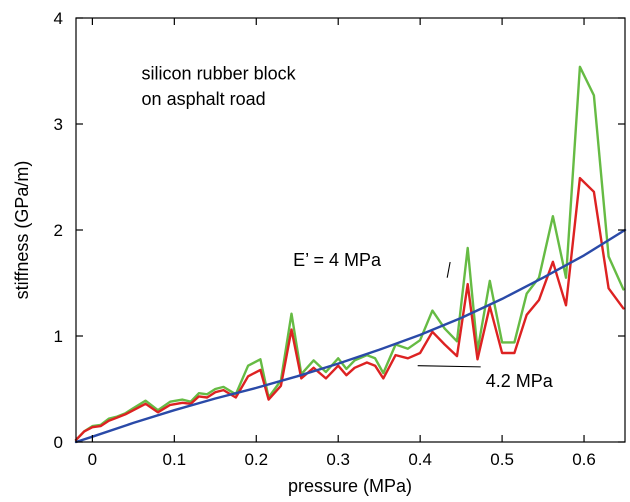 Image resolution: width=630 pixels, height=502 pixels. What do you see at coordinates (219, 73) in the screenshot?
I see `annotation-text: silicon rubber block` at bounding box center [219, 73].